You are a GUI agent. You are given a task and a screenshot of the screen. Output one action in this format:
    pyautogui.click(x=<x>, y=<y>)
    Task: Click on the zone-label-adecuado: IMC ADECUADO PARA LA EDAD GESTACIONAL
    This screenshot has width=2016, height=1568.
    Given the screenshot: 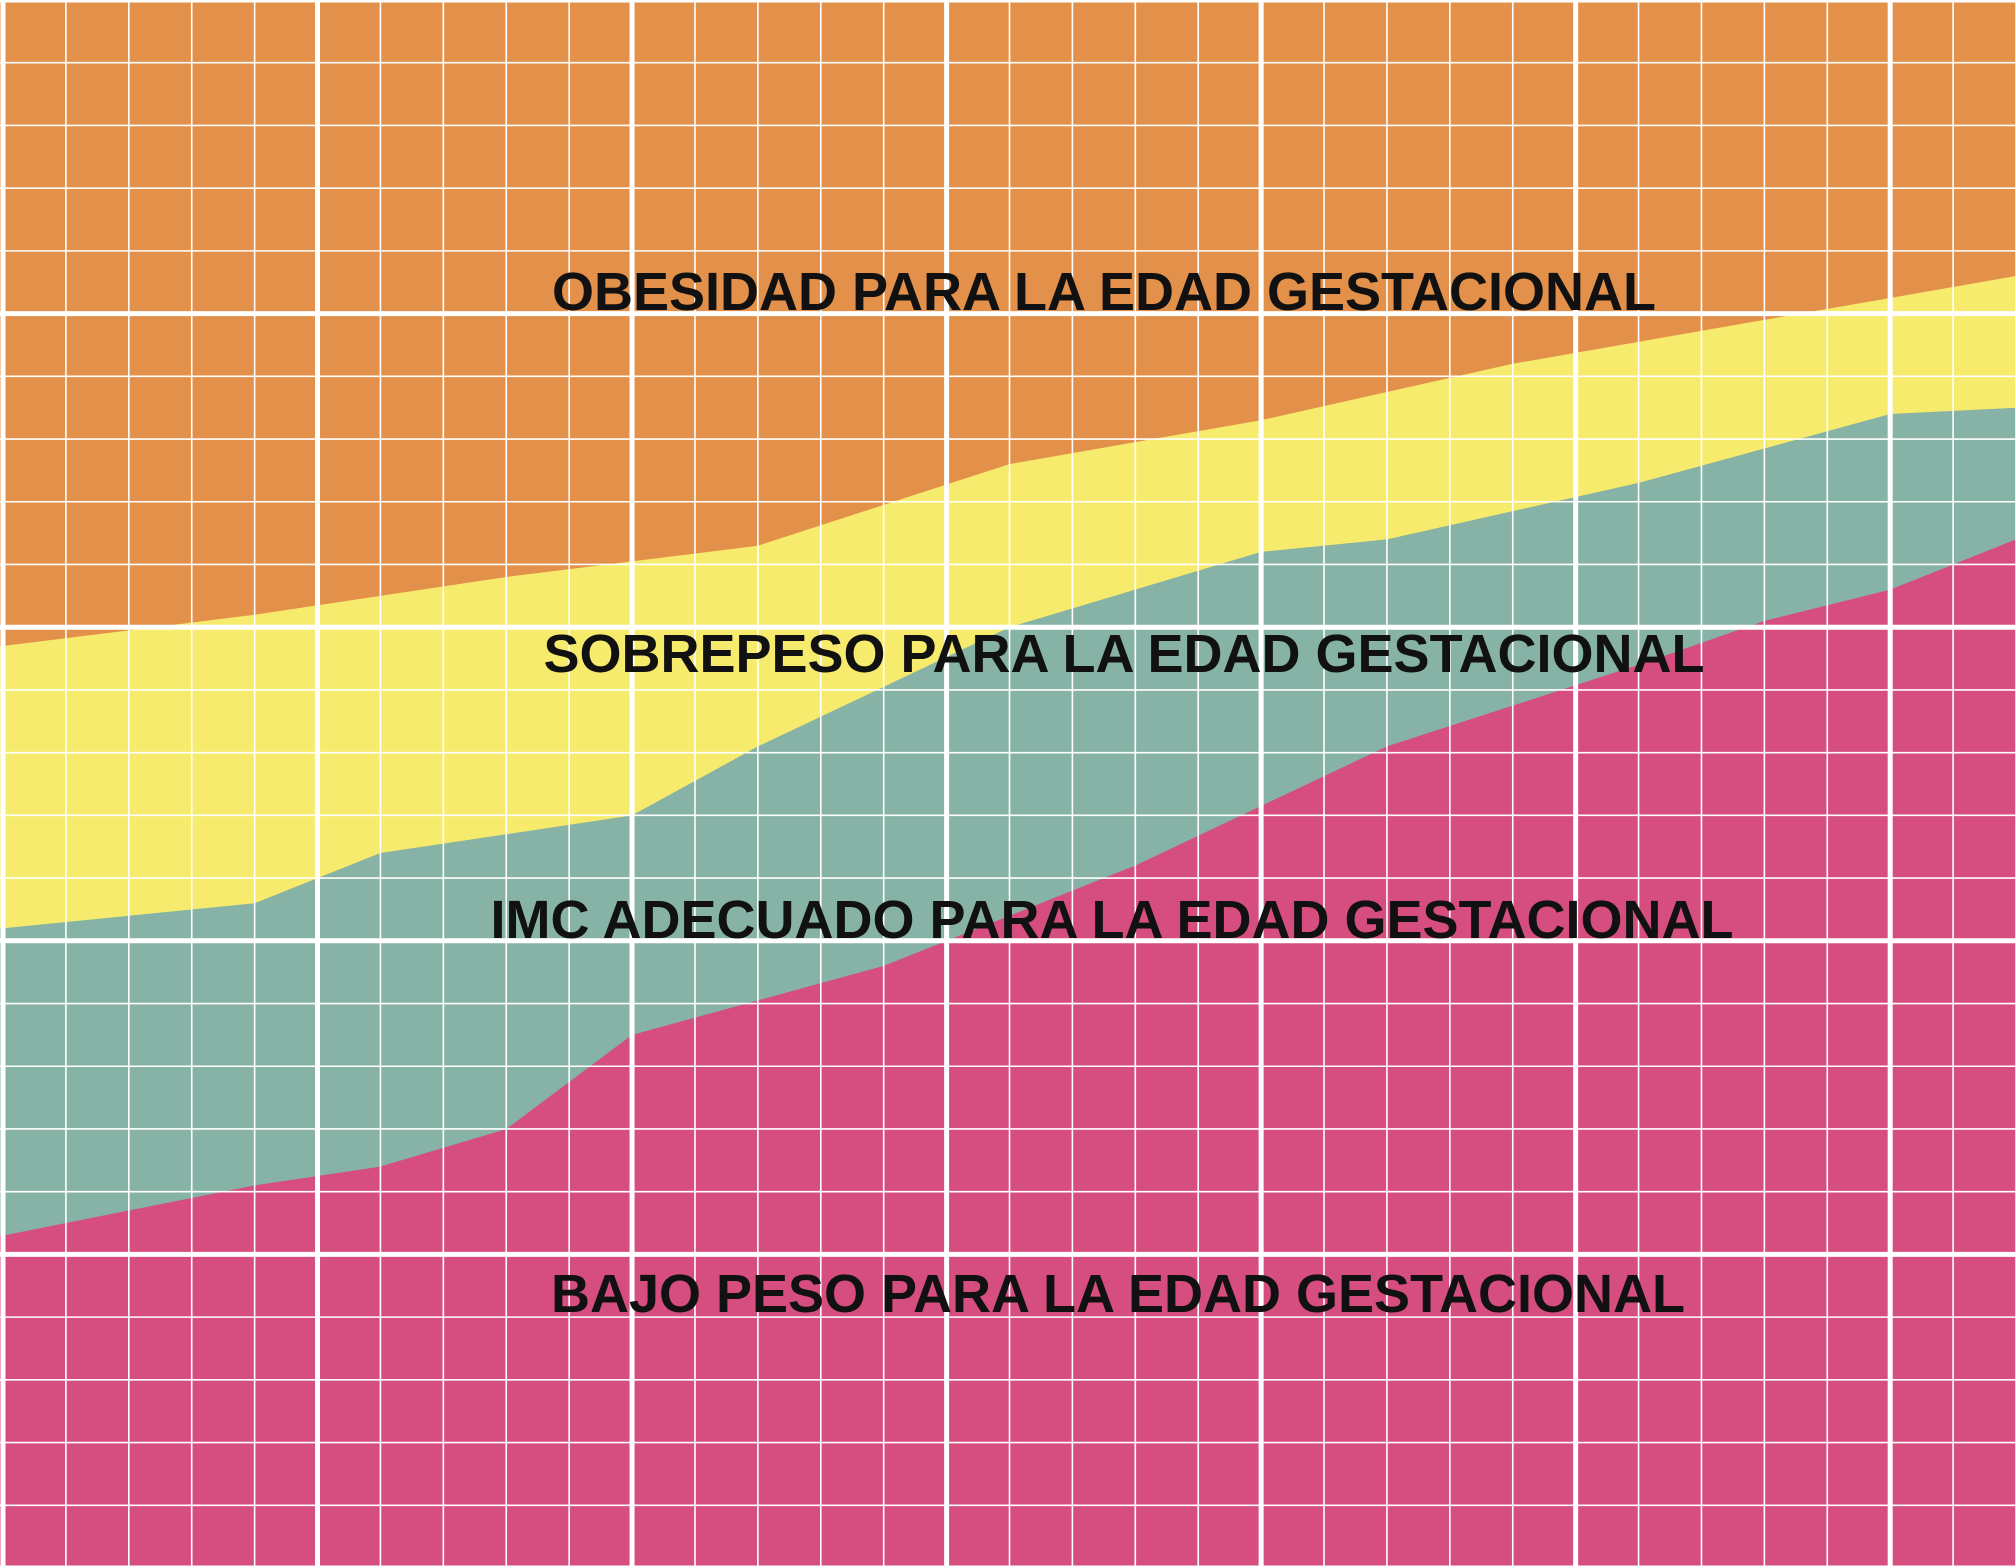 What is the action you would take?
    pyautogui.click(x=1112, y=920)
    